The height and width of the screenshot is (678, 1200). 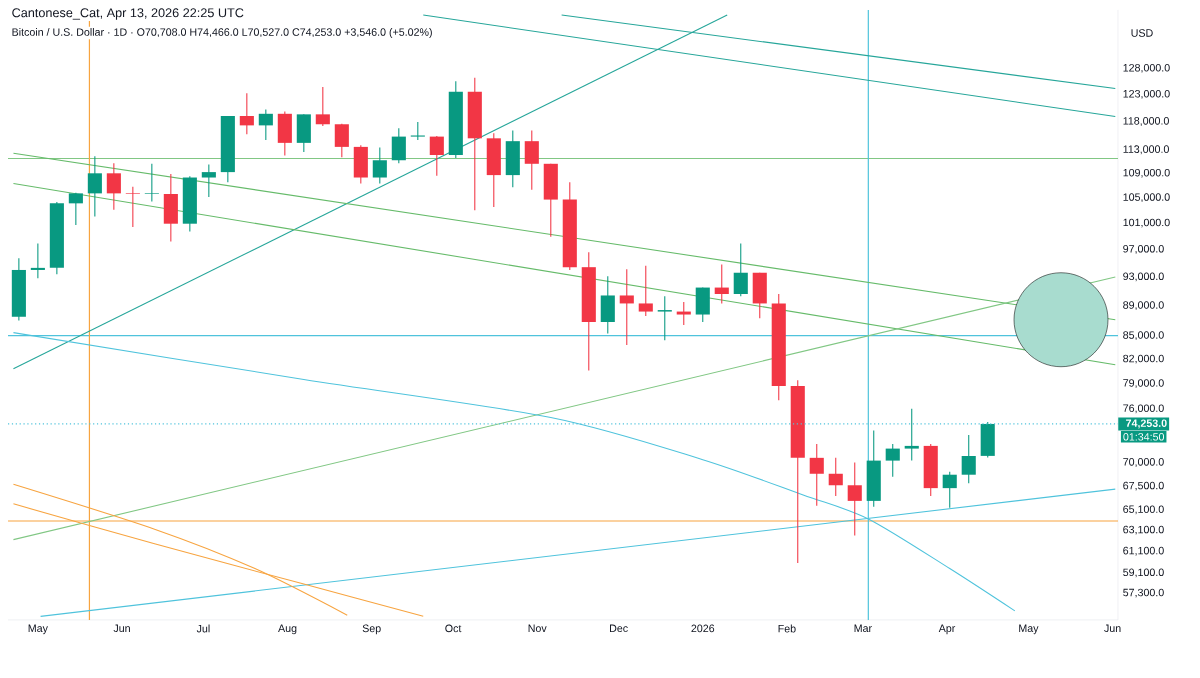 I want to click on y-tick-label: 93,000.0, so click(x=1143, y=277).